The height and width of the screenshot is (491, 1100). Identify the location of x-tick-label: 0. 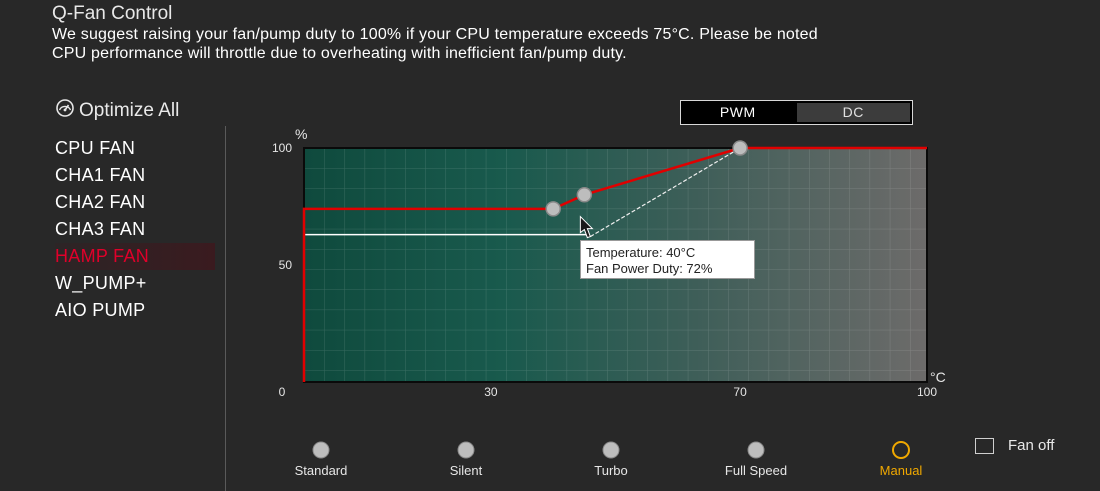
(282, 392).